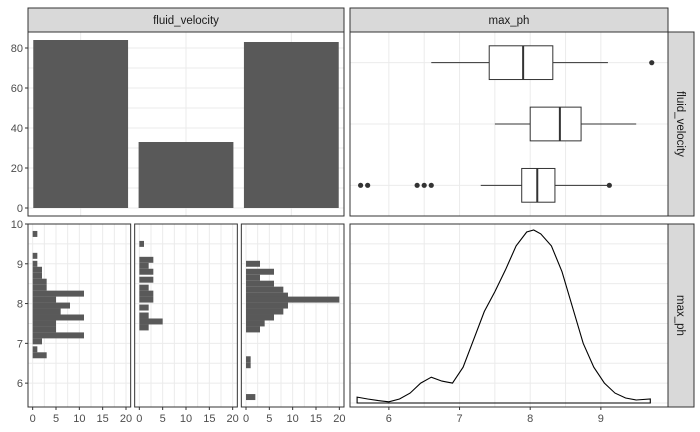  I want to click on strip-right-fluid_velocity-bg, so click(681, 124).